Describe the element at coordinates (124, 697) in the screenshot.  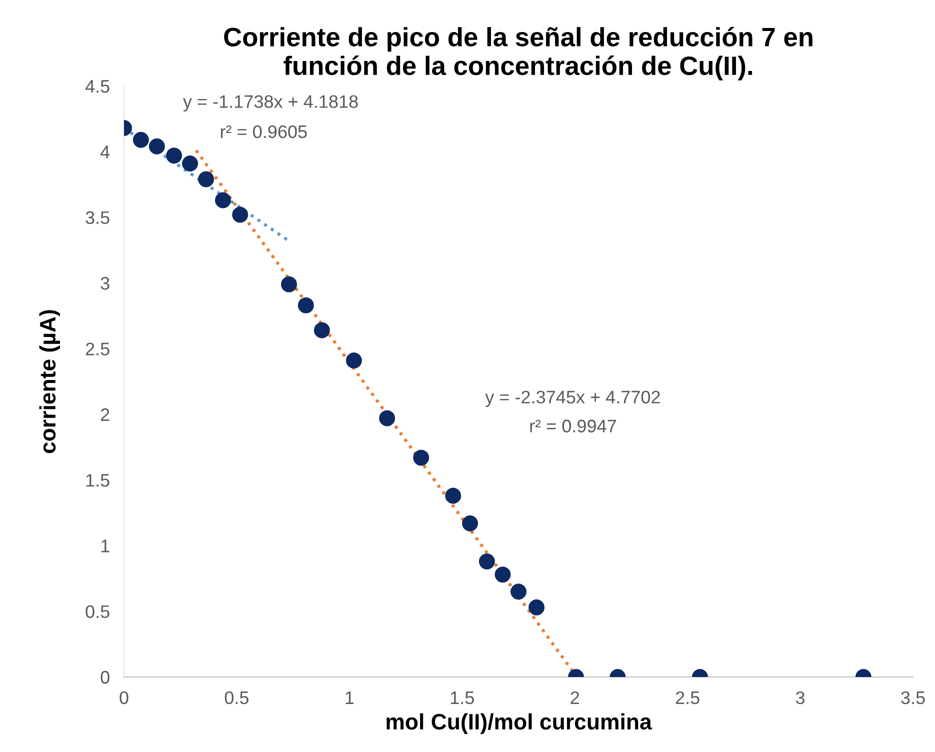
I see `x-tick-label: 0` at that location.